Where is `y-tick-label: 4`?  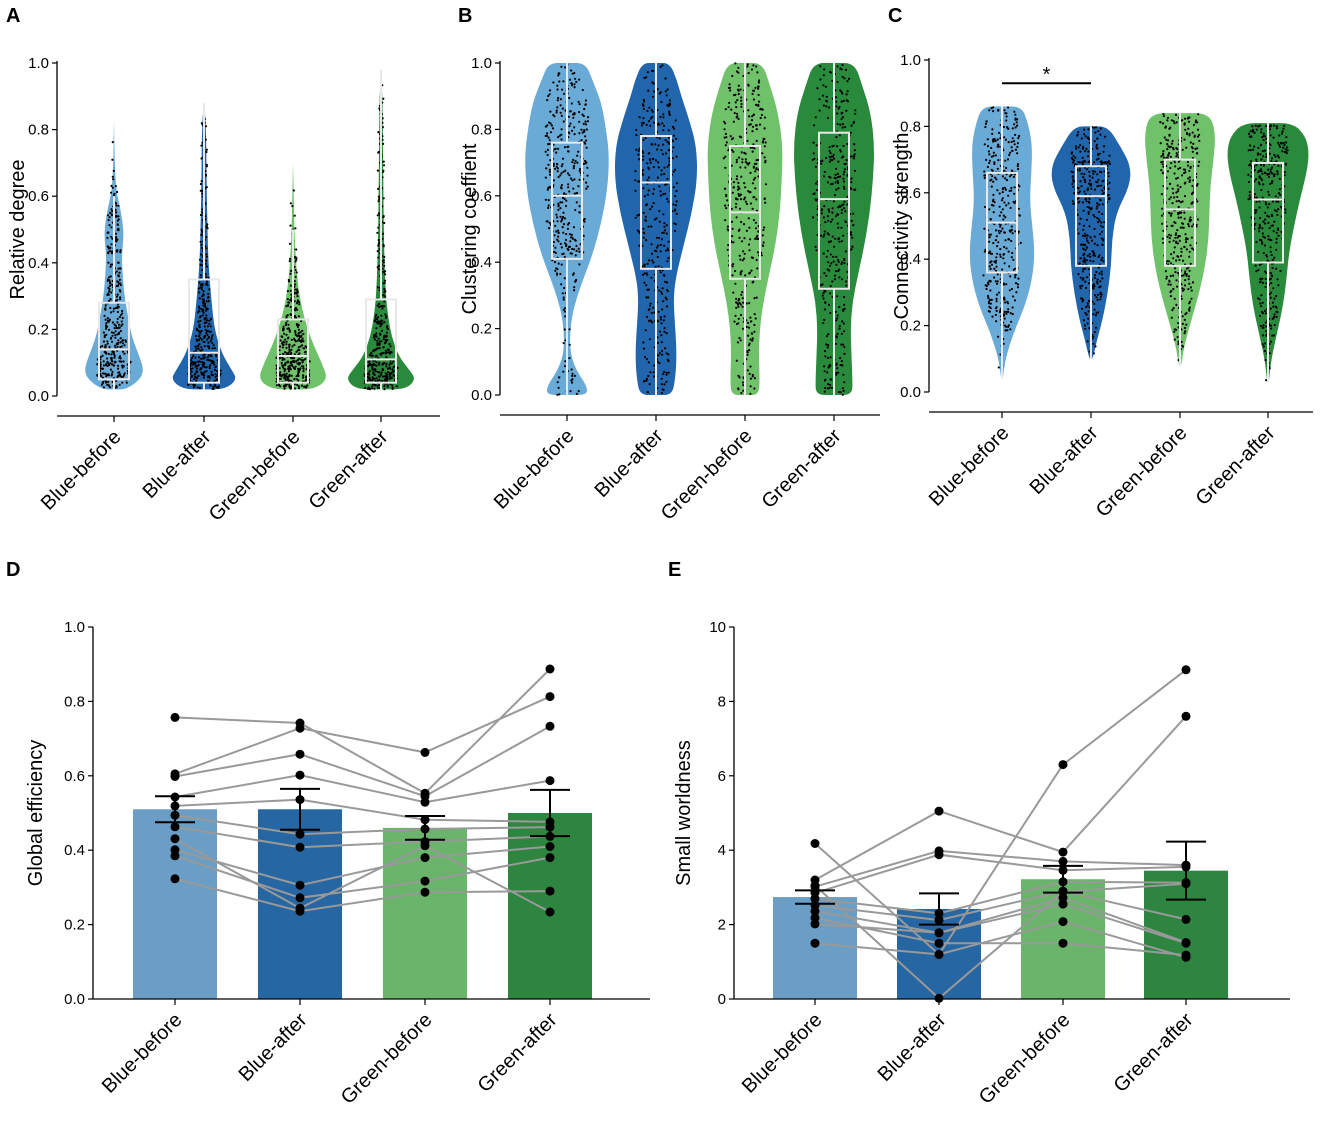
y-tick-label: 4 is located at coordinates (722, 850).